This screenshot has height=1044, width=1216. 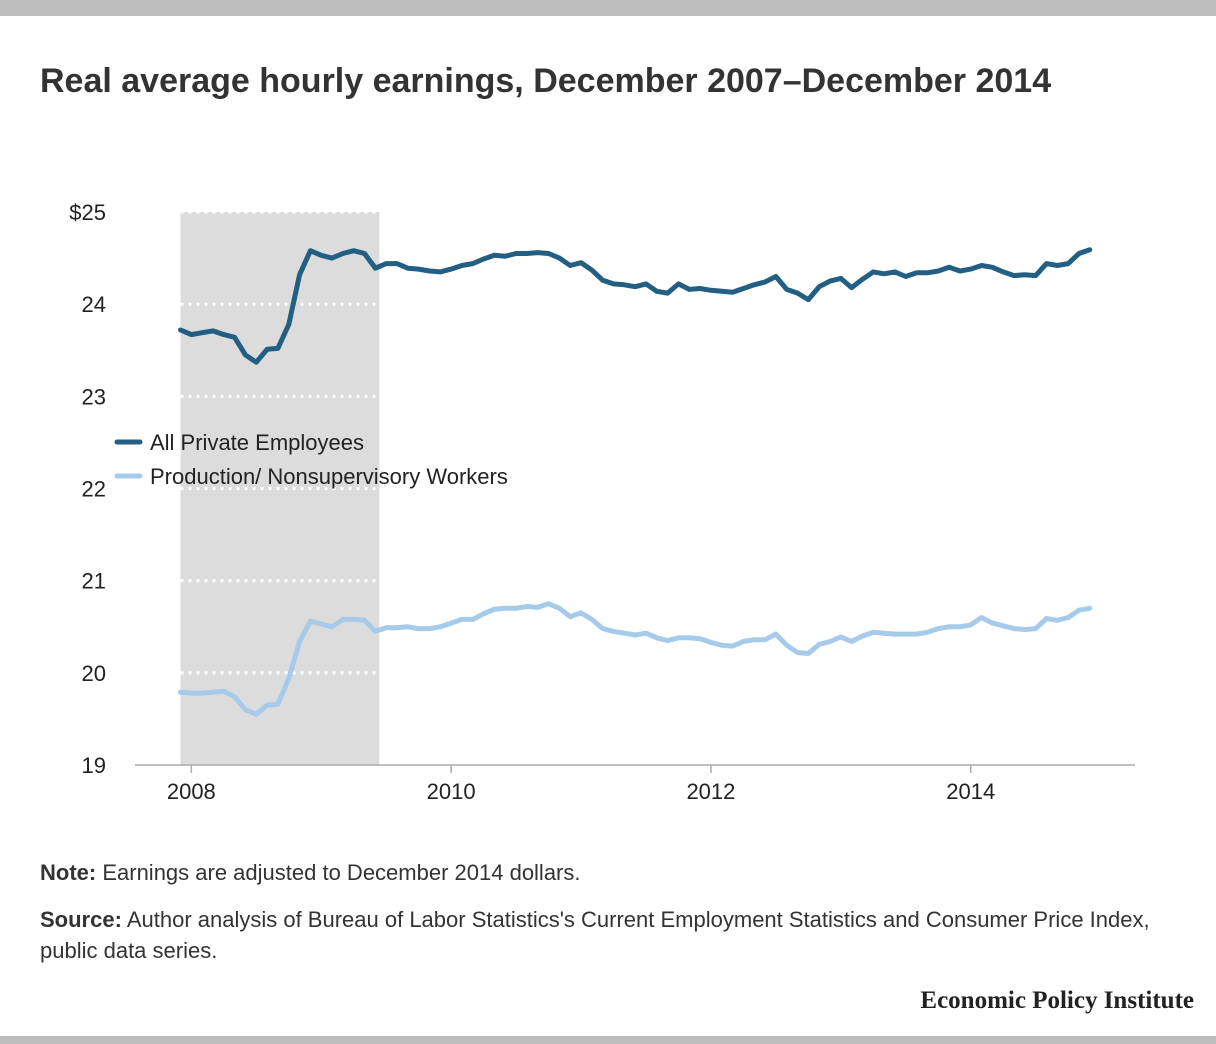 I want to click on x-tick-label: 2012, so click(x=710, y=791).